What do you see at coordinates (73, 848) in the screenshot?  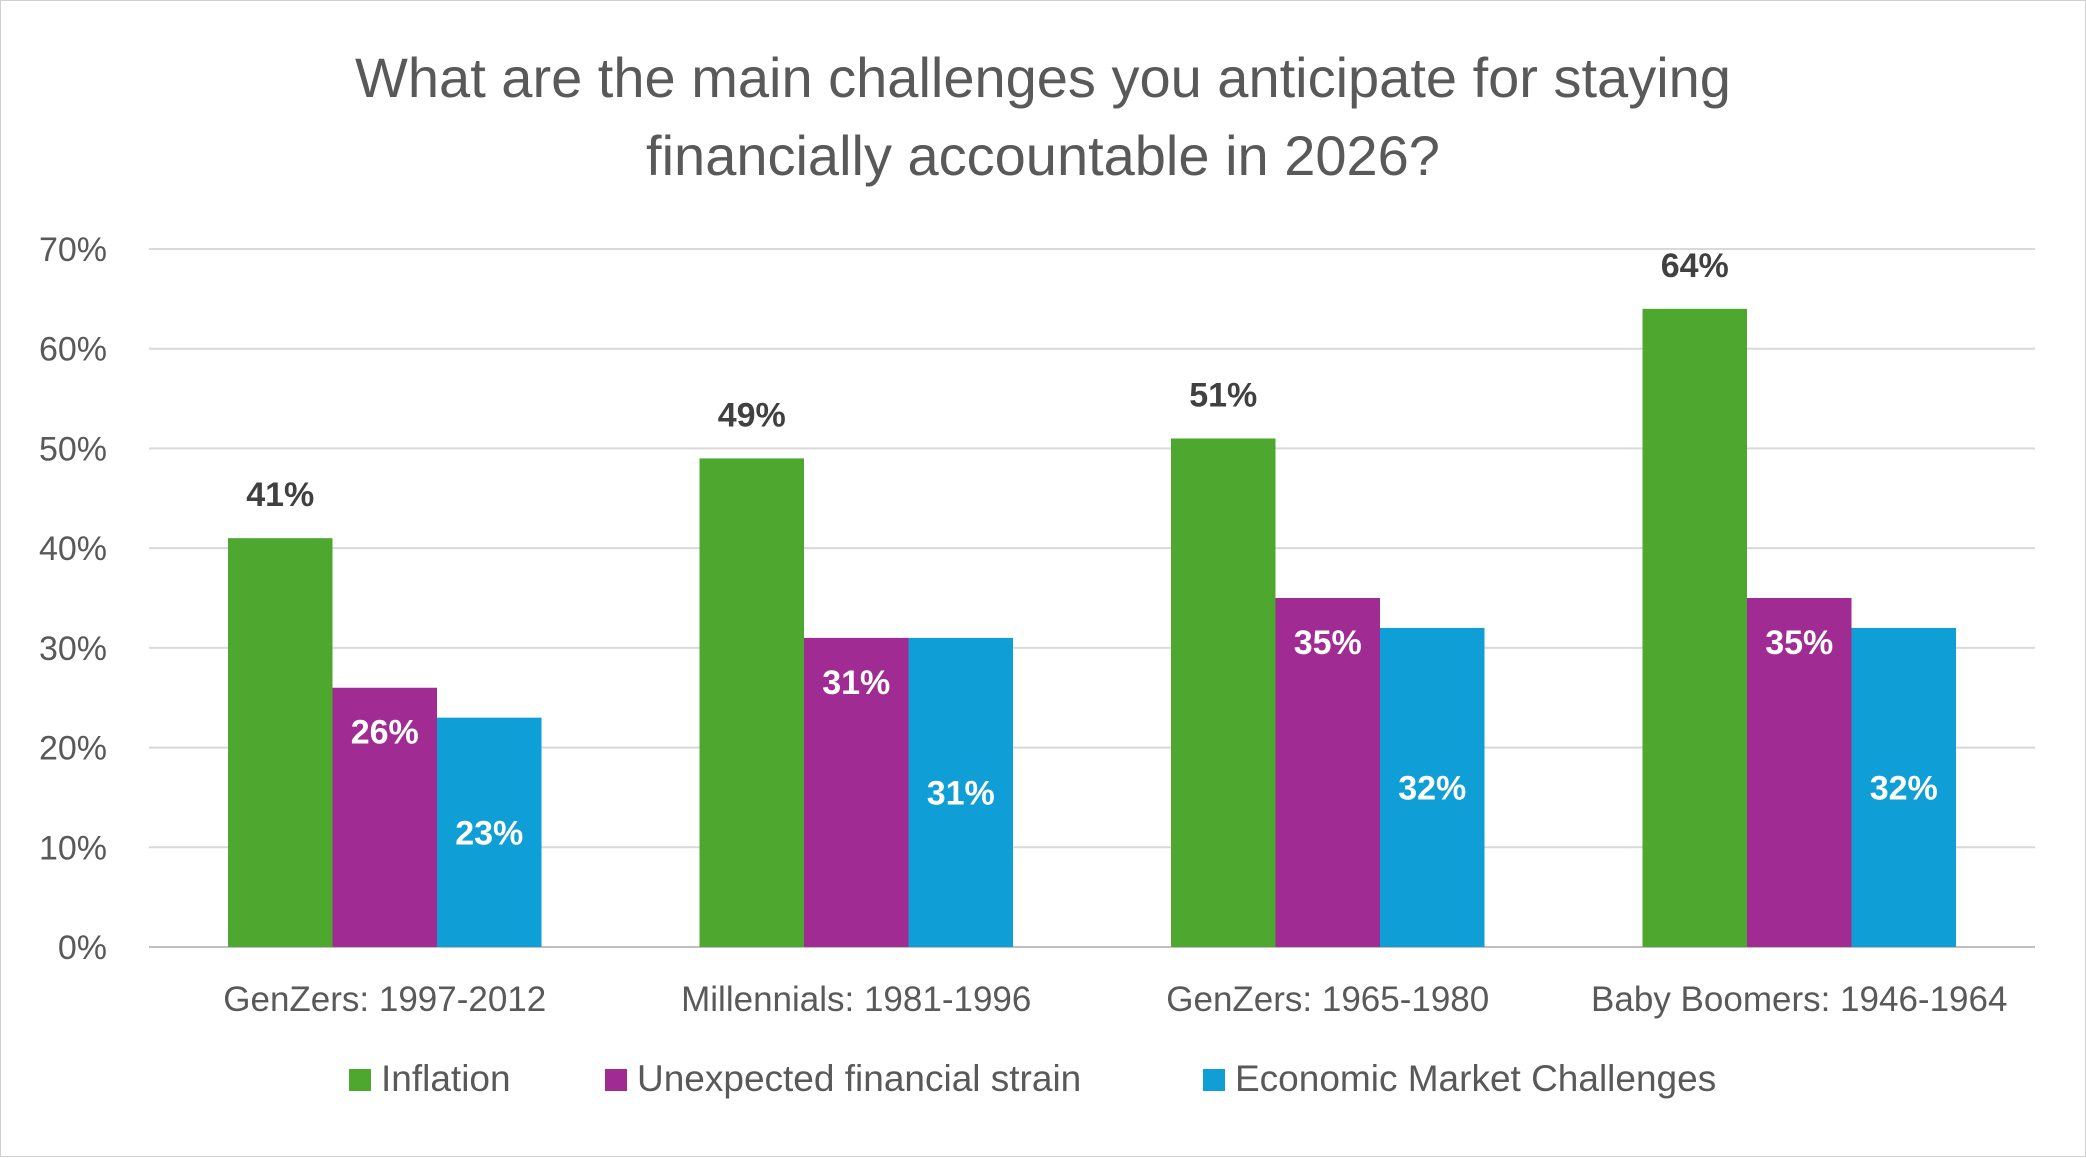 I see `y-tick-label: 10%` at bounding box center [73, 848].